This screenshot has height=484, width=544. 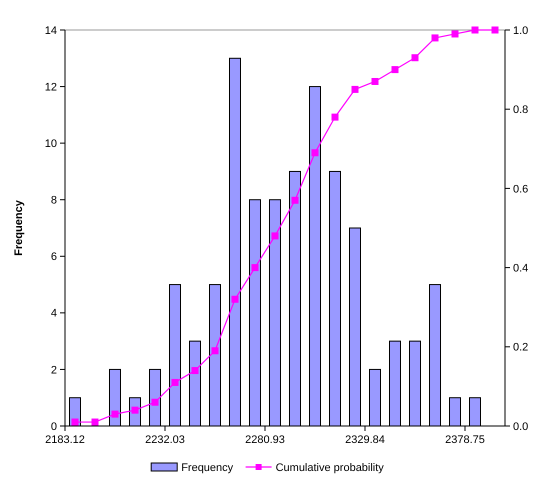 What do you see at coordinates (53, 314) in the screenshot?
I see `y-tick-label: 4` at bounding box center [53, 314].